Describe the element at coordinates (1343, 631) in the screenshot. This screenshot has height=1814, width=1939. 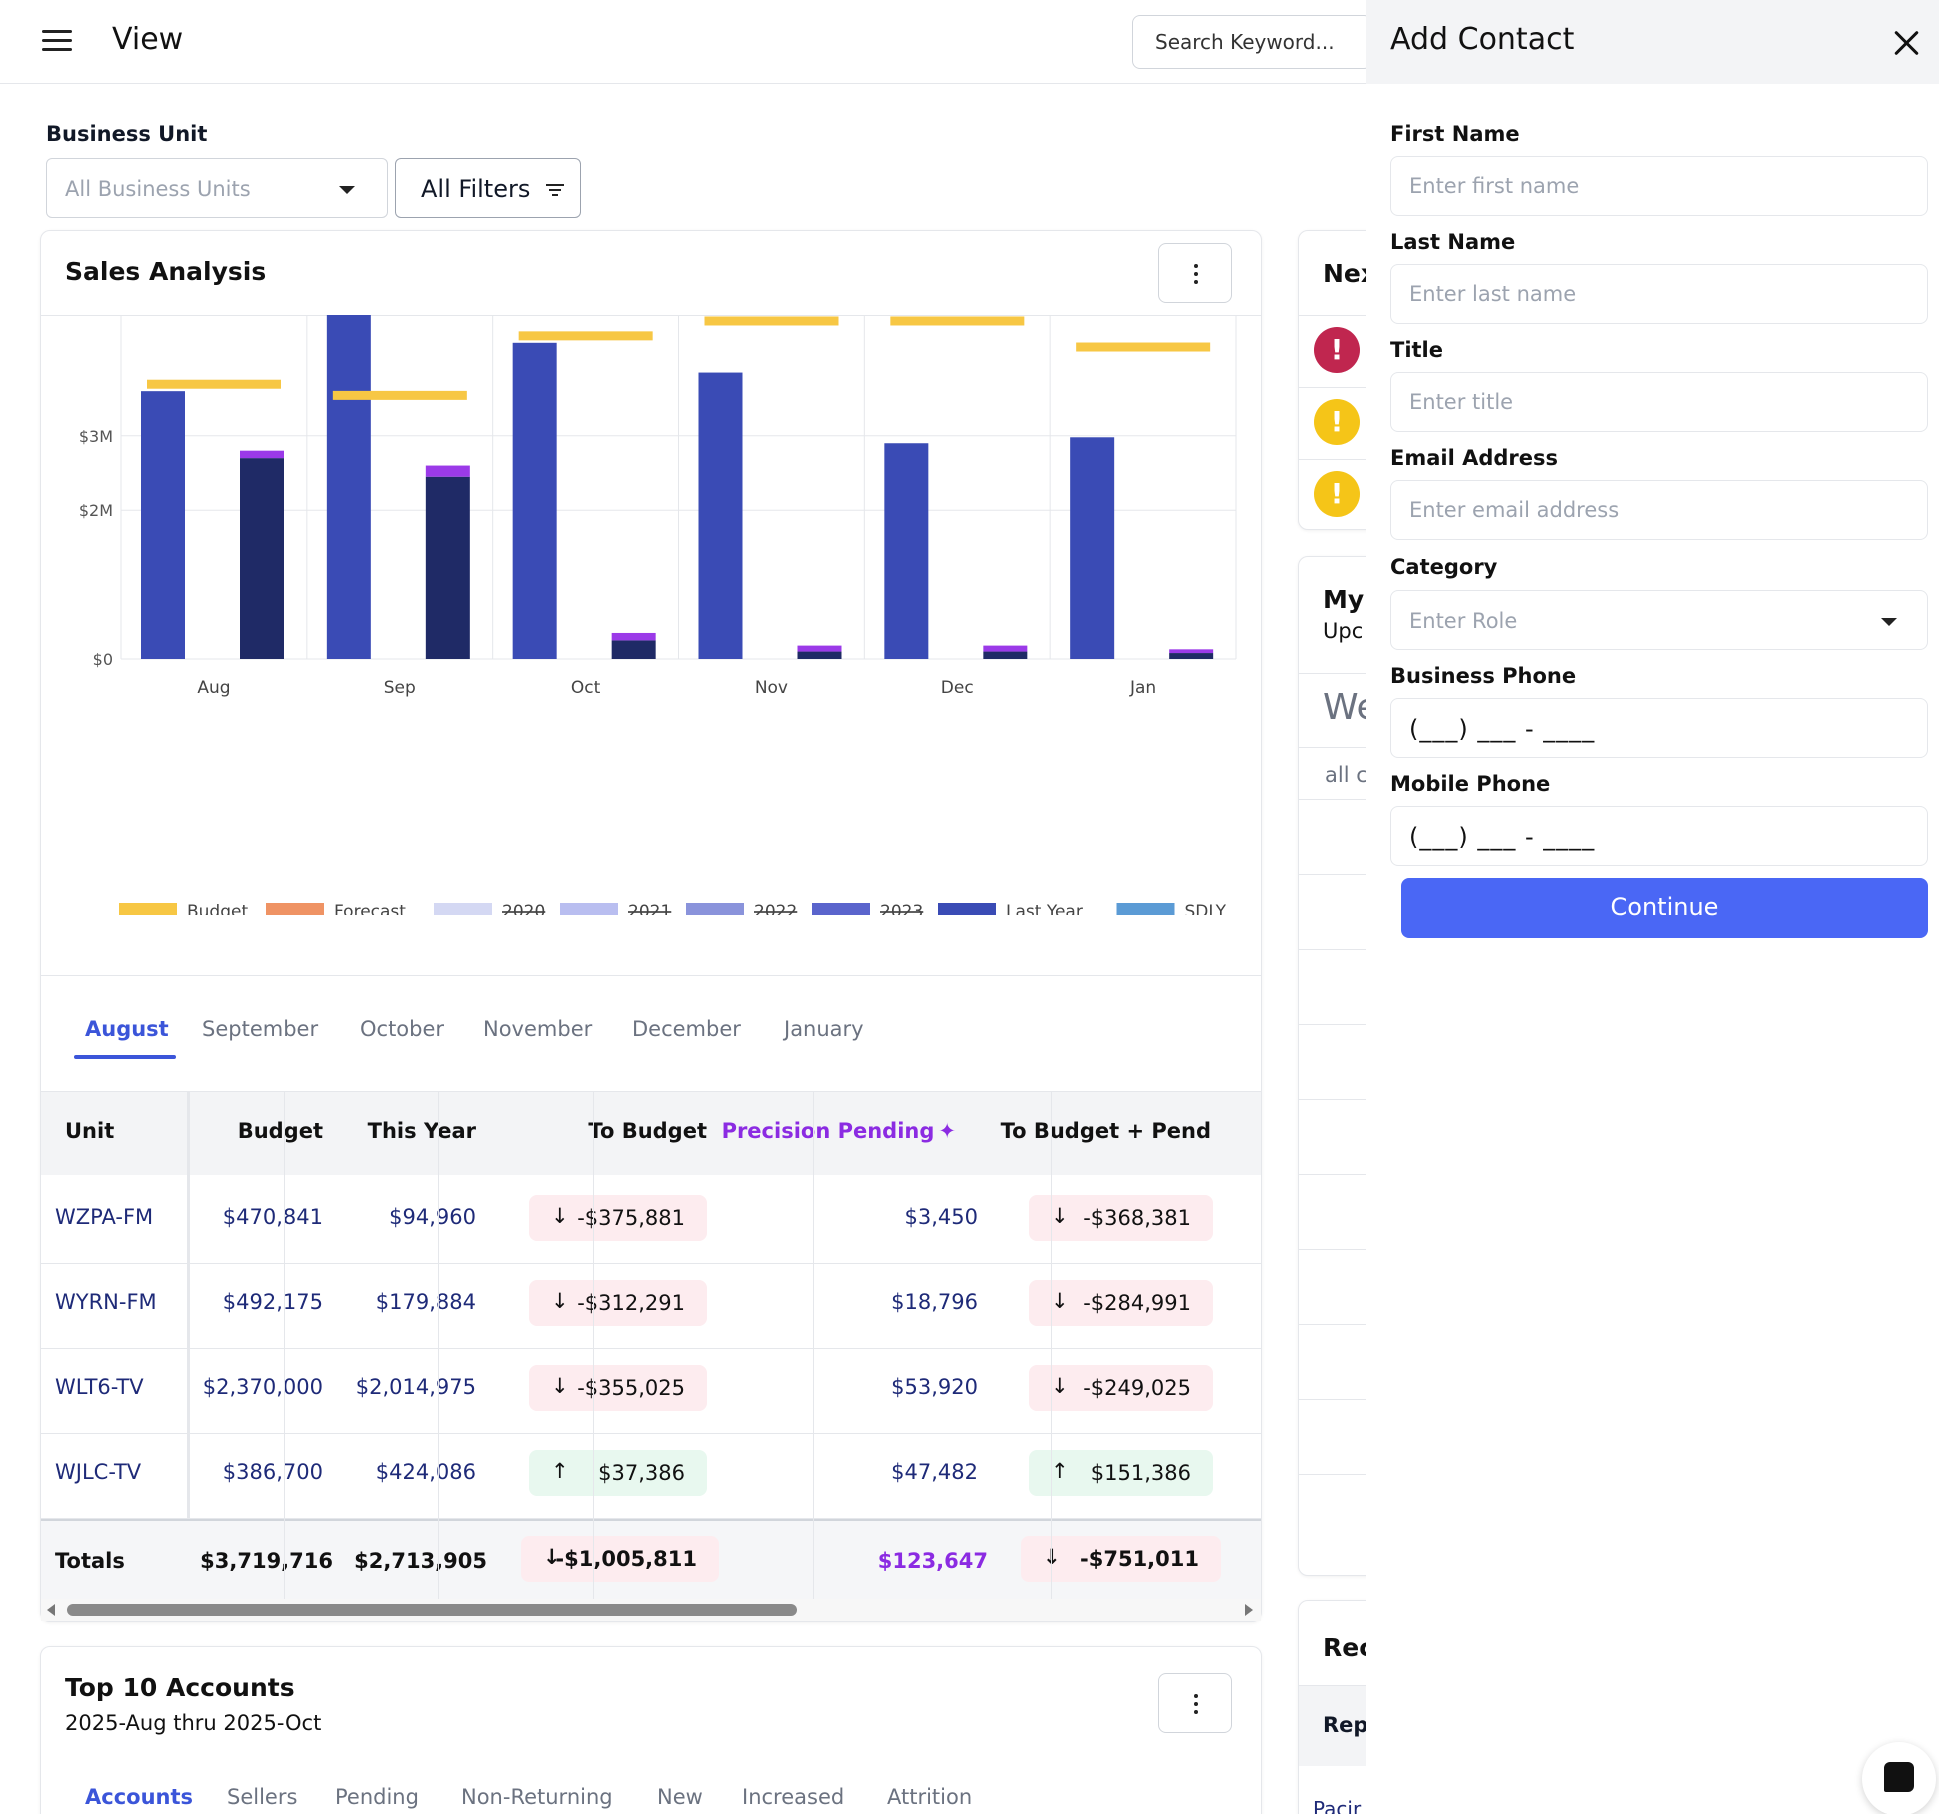
I see `my-card-subtitle: Upc` at that location.